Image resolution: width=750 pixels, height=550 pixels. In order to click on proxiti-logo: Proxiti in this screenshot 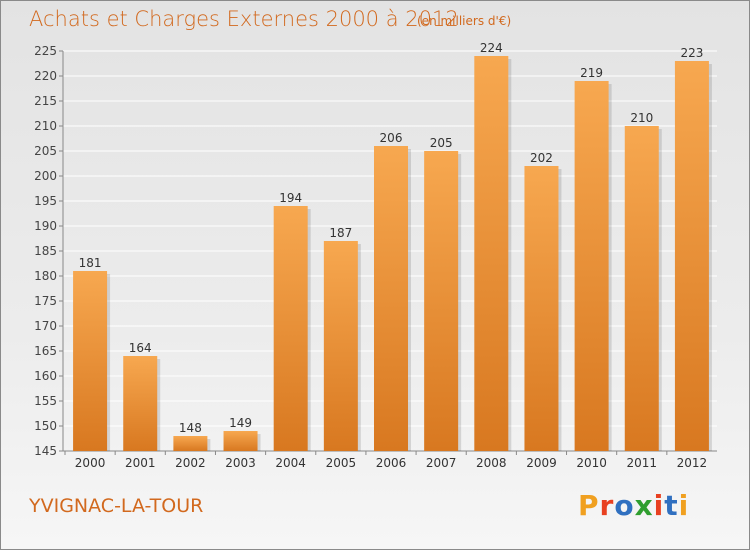, I will do `click(633, 505)`.